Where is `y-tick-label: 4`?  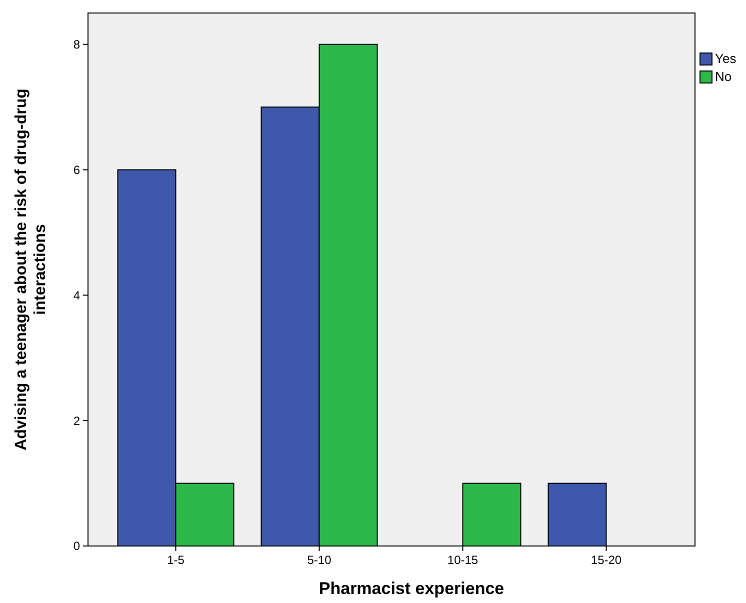
y-tick-label: 4 is located at coordinates (76, 295).